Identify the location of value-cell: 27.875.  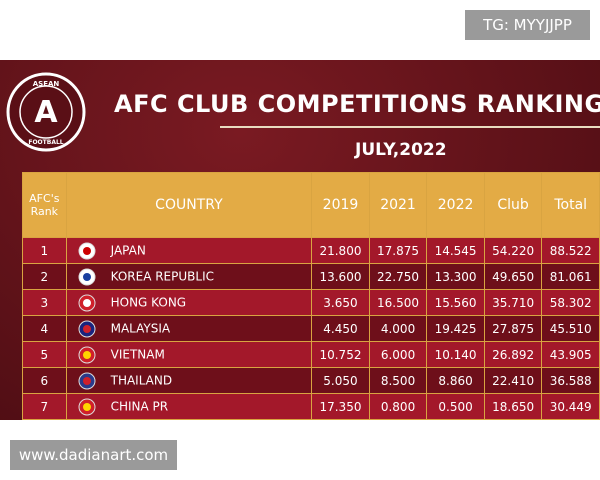
(513, 328).